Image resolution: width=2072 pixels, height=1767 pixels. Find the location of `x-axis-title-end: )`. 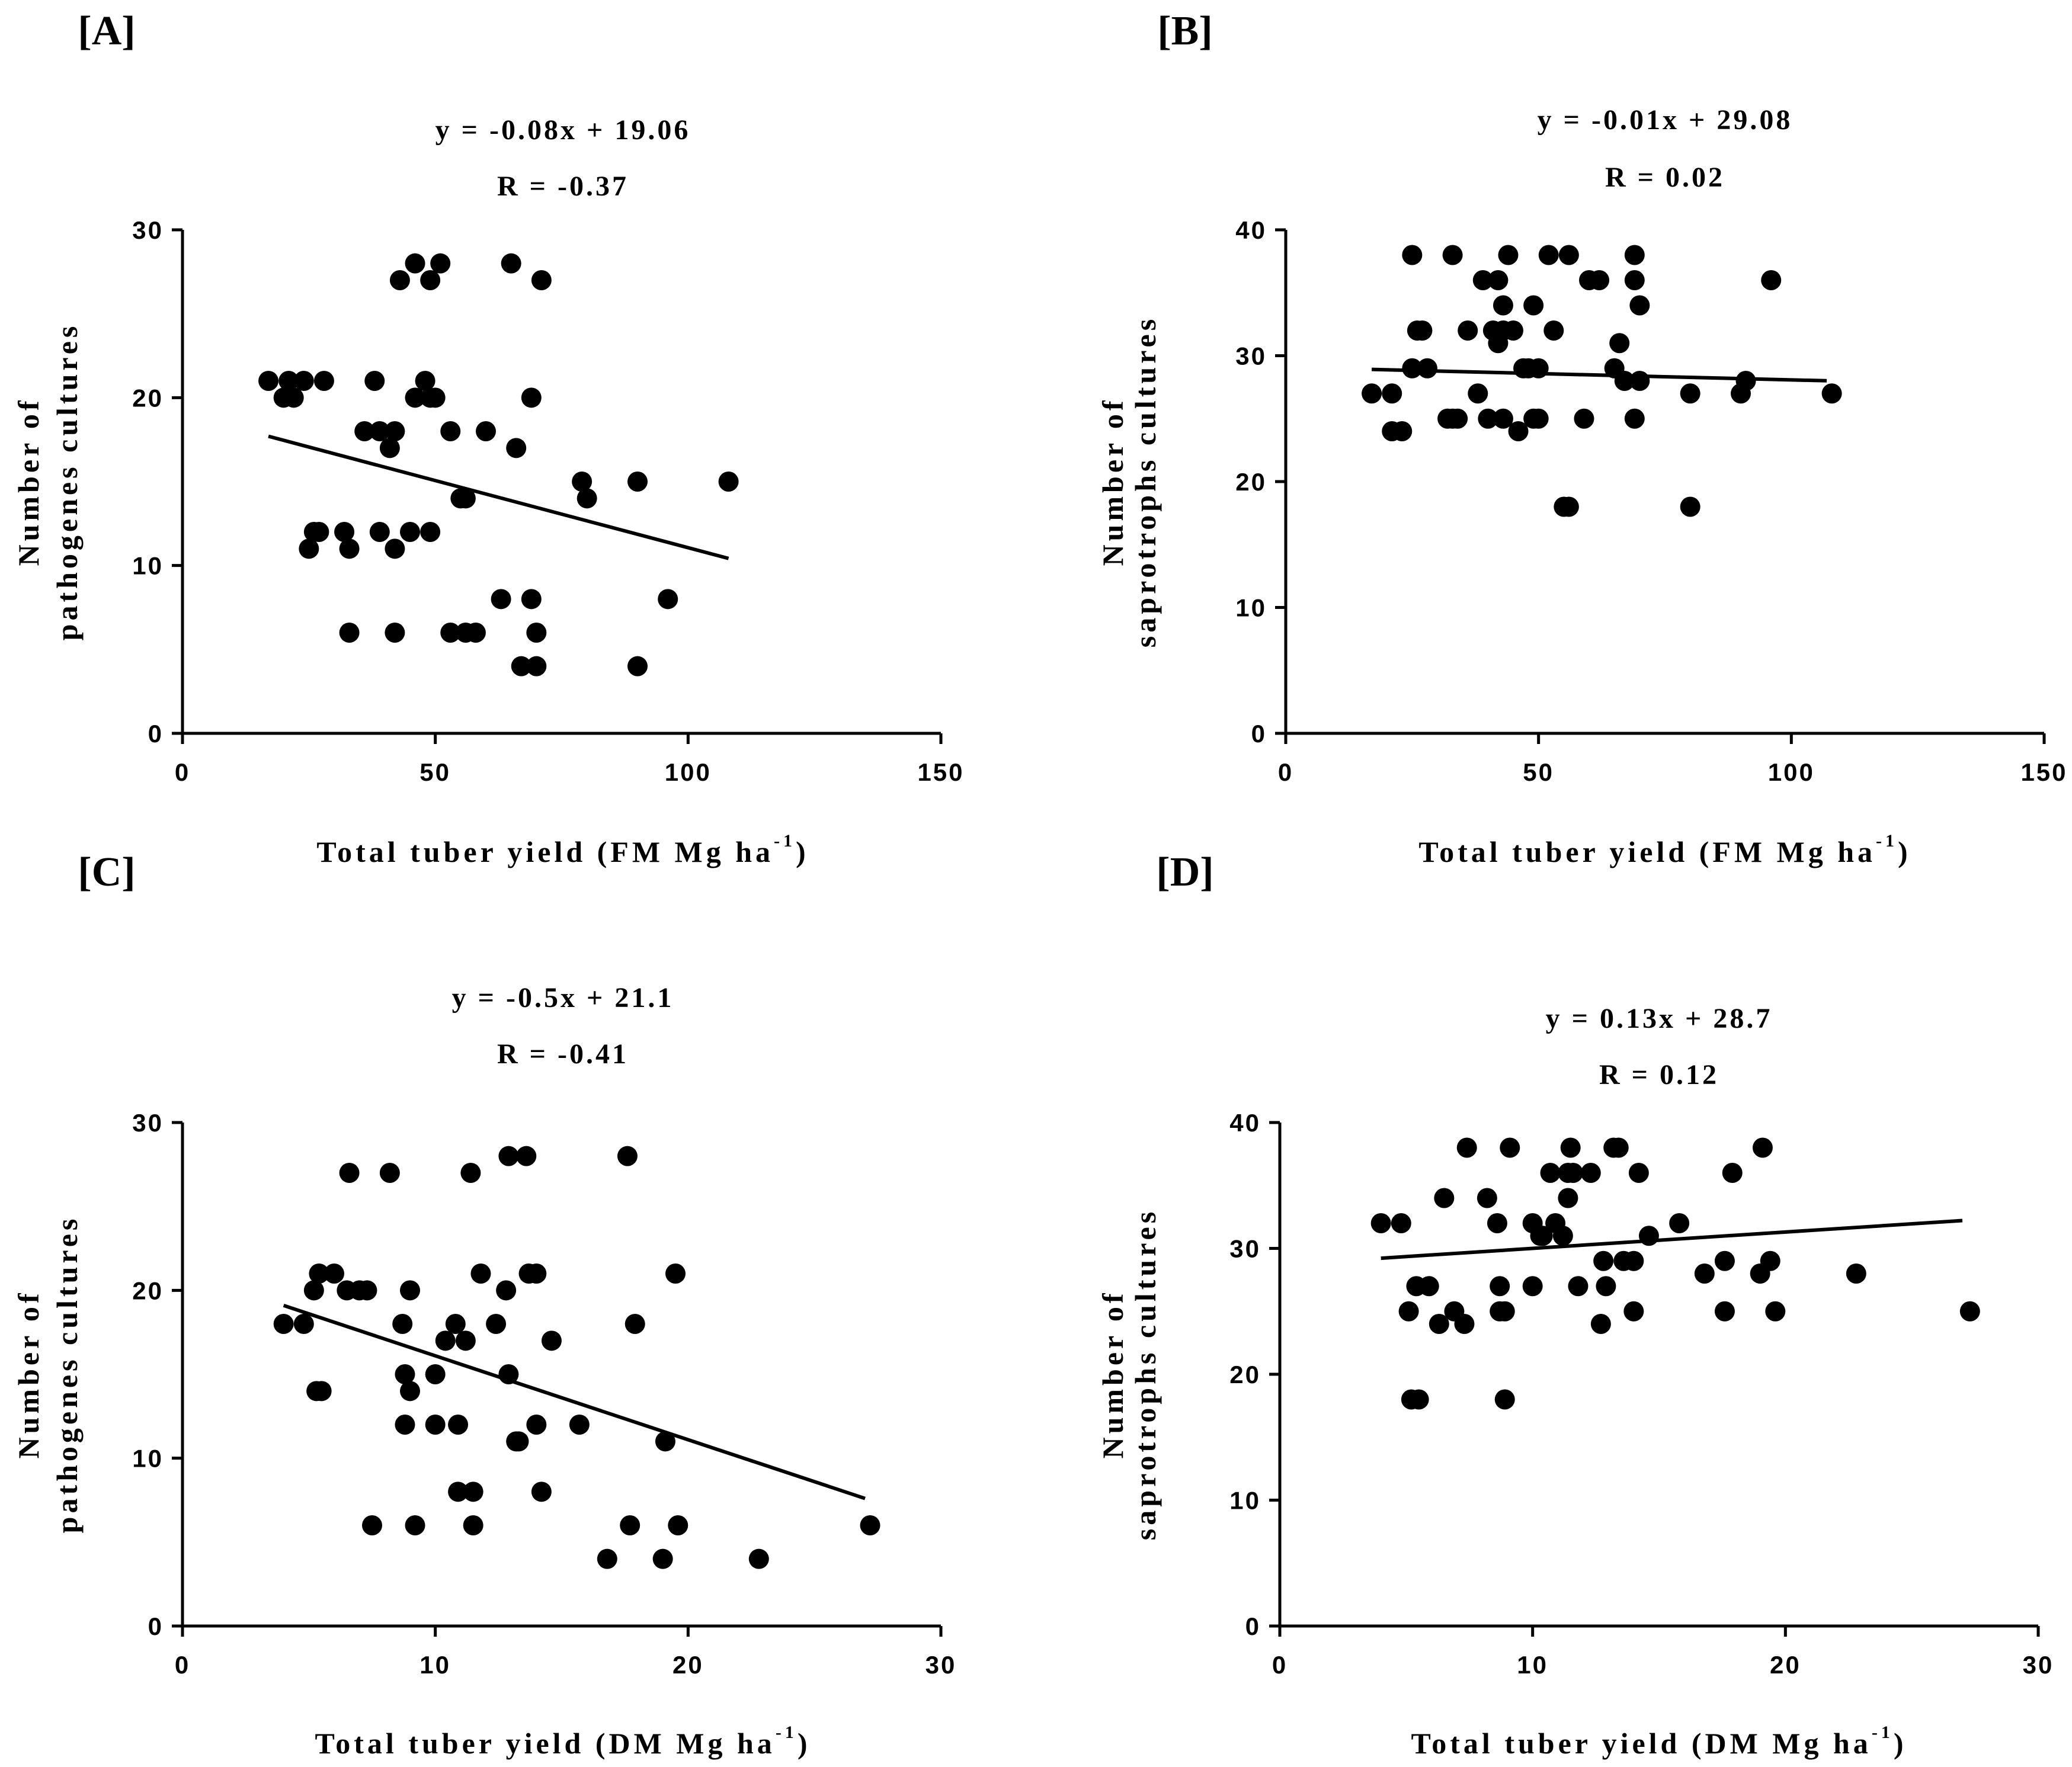

x-axis-title-end: ) is located at coordinates (1900, 1743).